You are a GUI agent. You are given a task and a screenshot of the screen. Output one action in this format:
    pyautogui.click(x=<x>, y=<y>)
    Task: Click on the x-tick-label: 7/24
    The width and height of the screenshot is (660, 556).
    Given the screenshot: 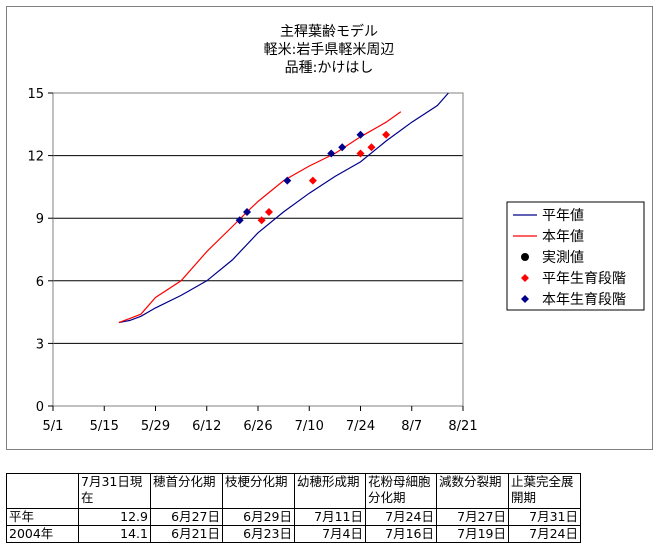 What is the action you would take?
    pyautogui.click(x=360, y=426)
    